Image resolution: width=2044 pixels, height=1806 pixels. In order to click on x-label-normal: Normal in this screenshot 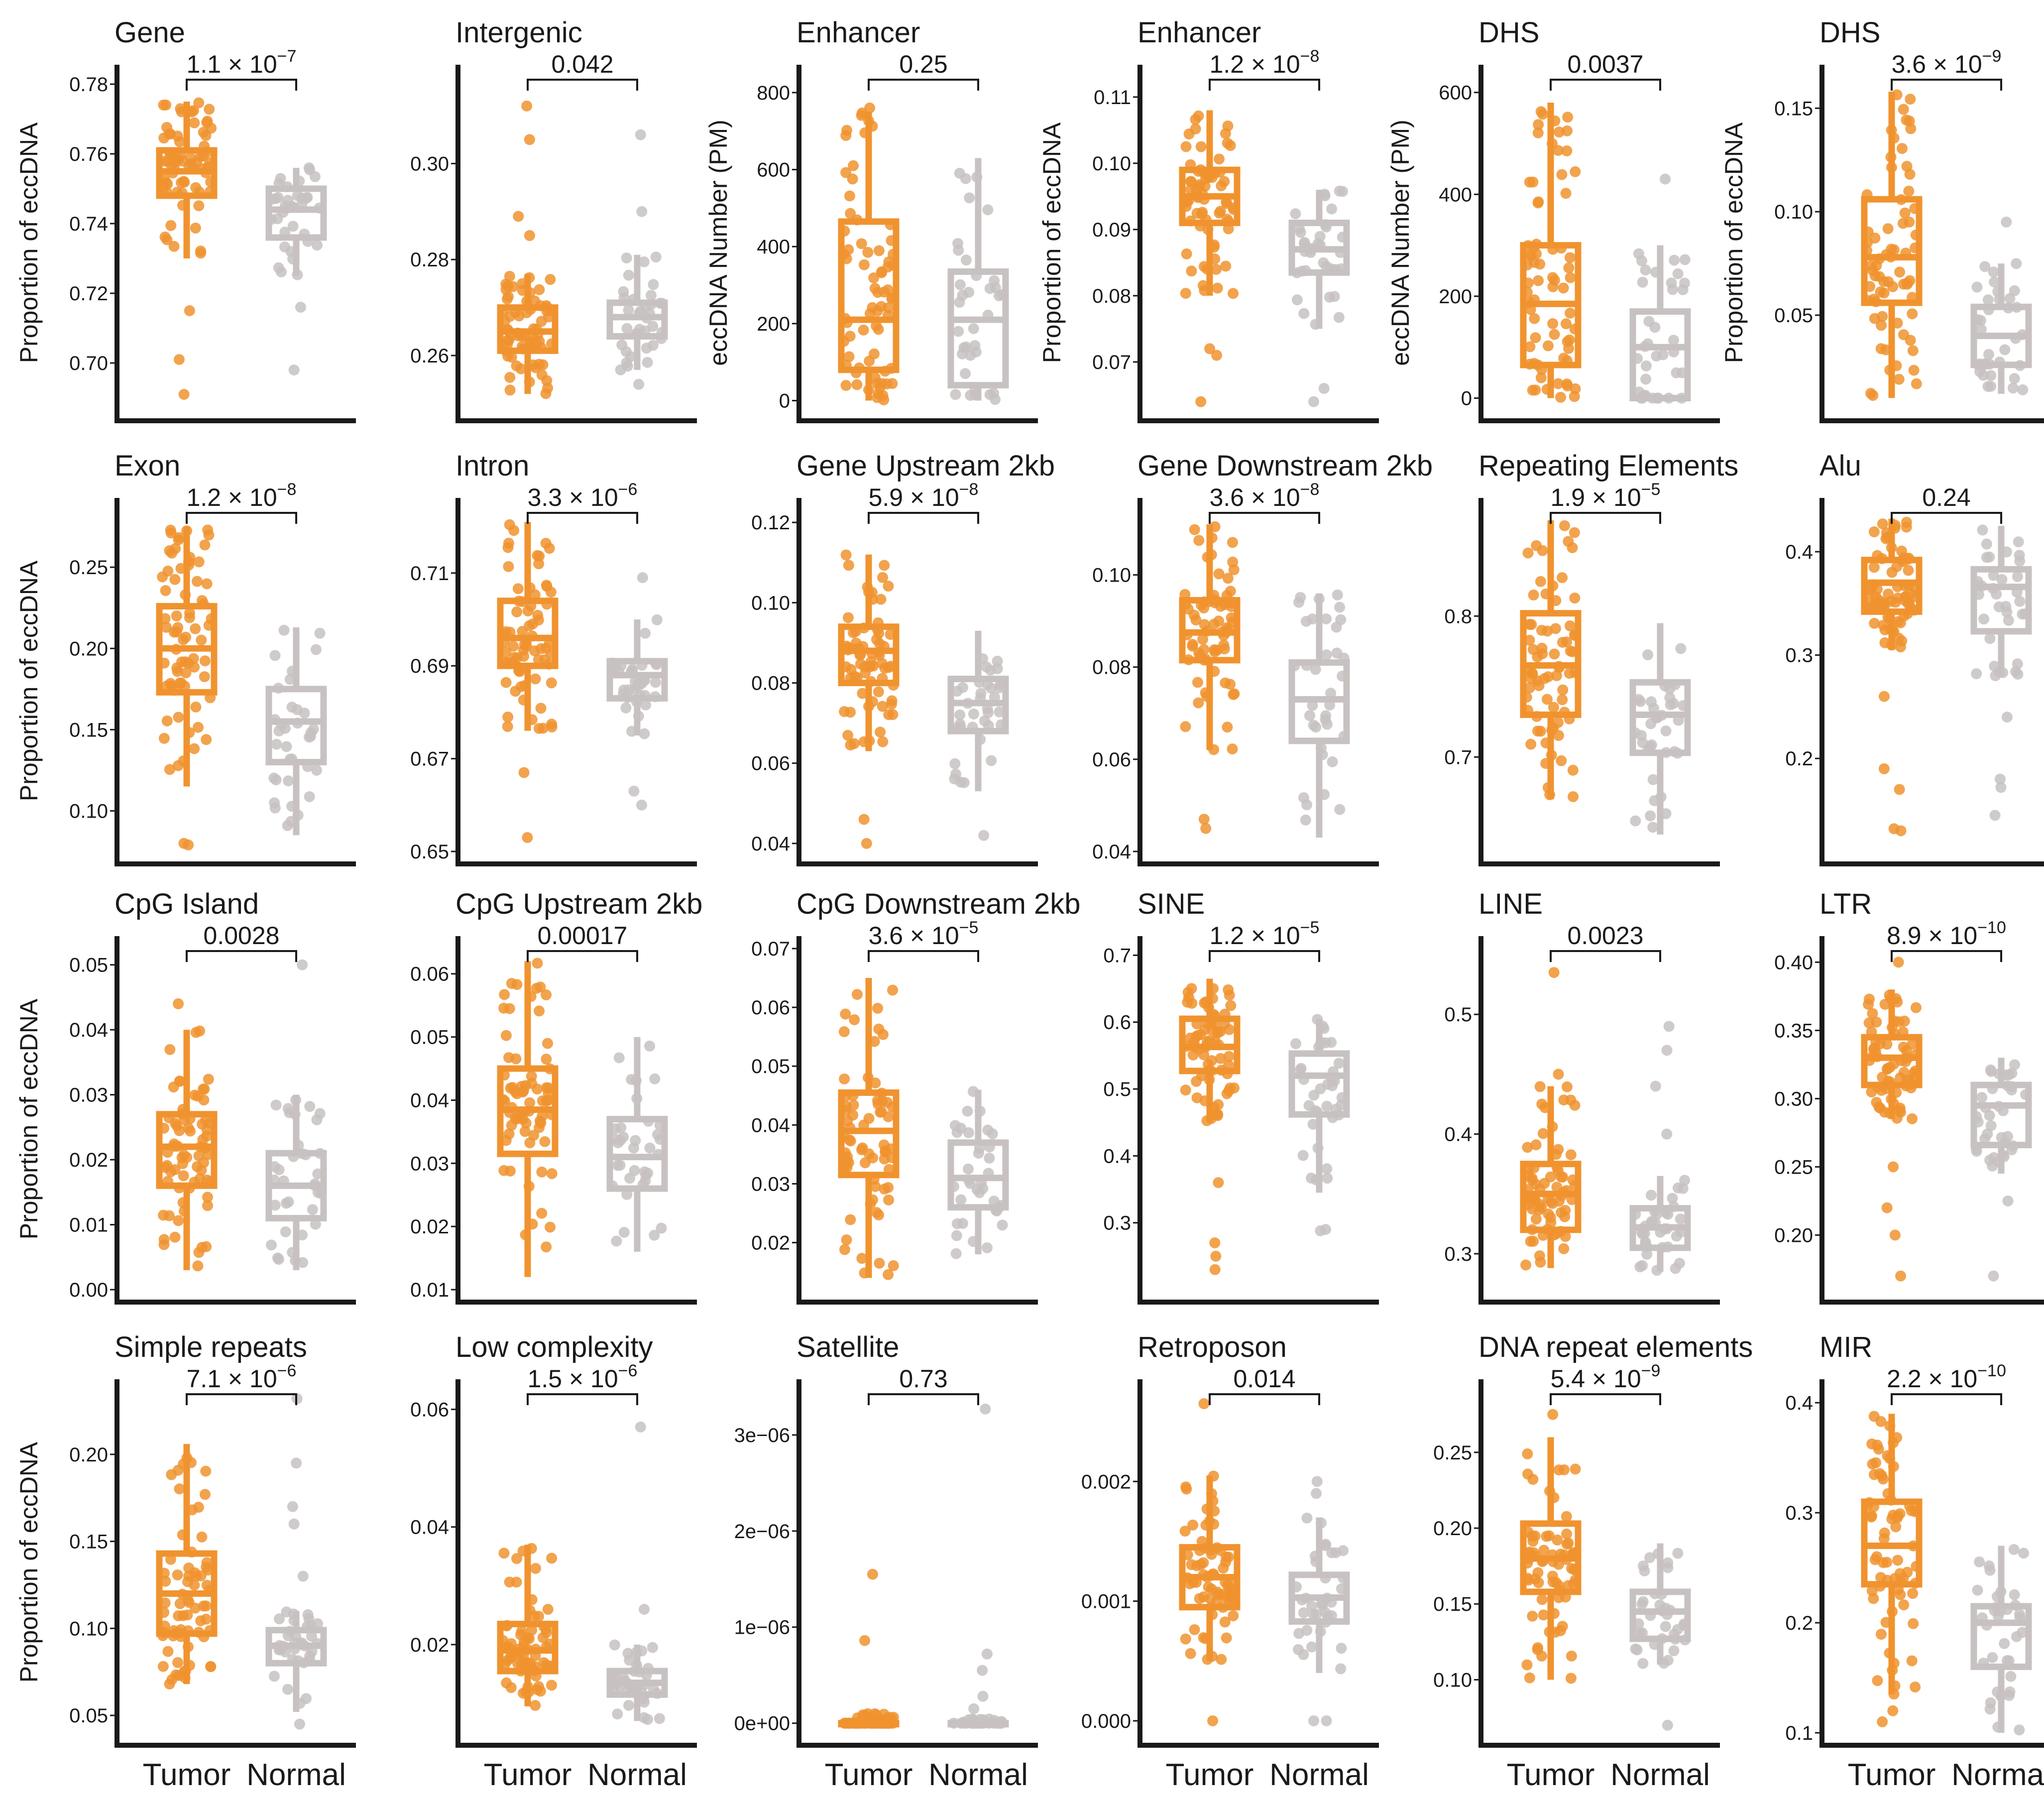, I will do `click(978, 1775)`.